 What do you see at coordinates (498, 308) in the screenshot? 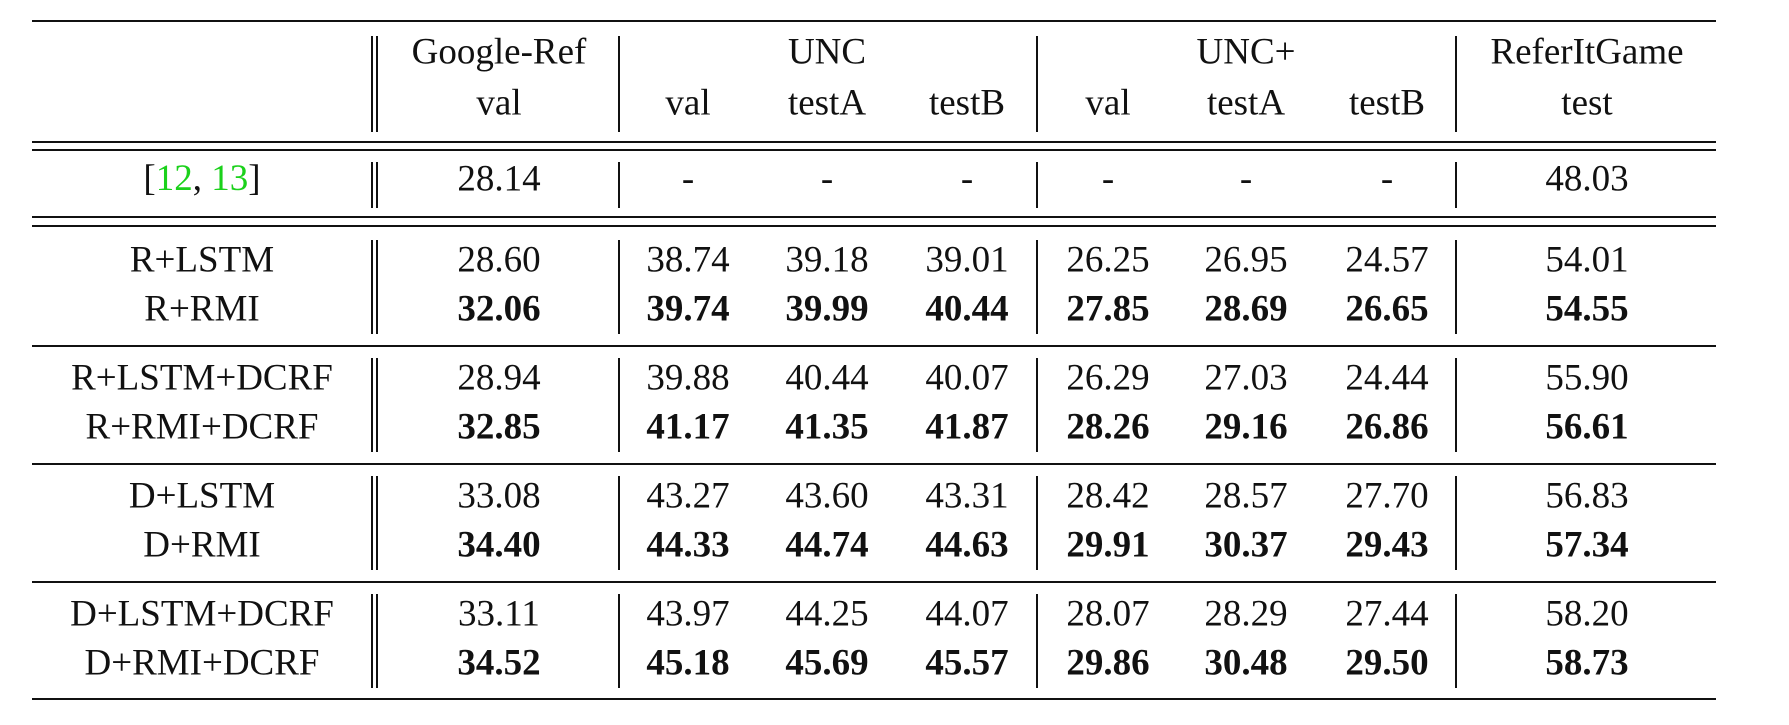
I see `cell: 32.06` at bounding box center [498, 308].